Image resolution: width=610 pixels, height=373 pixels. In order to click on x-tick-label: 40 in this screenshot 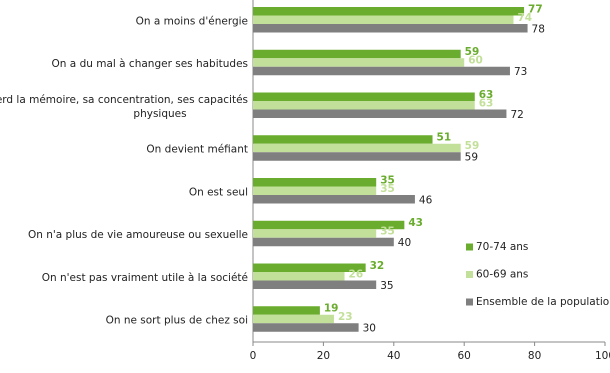, I will do `click(393, 356)`.